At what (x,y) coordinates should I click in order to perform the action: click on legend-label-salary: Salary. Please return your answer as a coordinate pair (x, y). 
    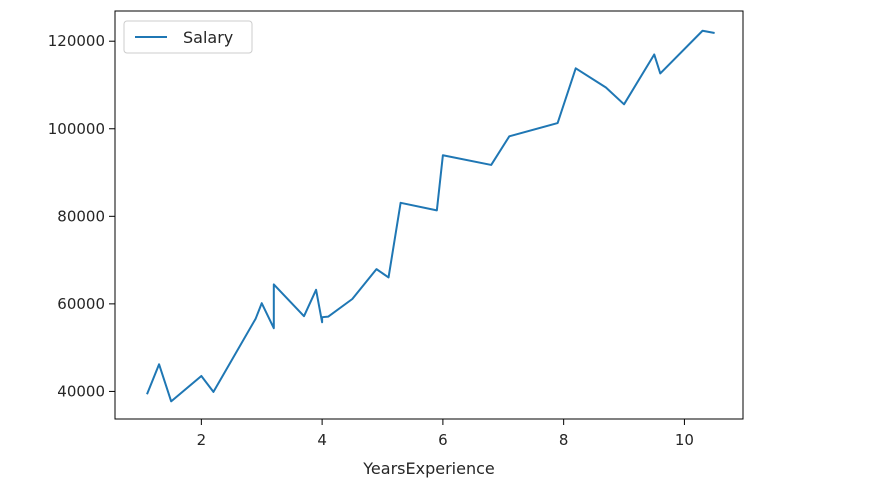
    Looking at the image, I should click on (208, 37).